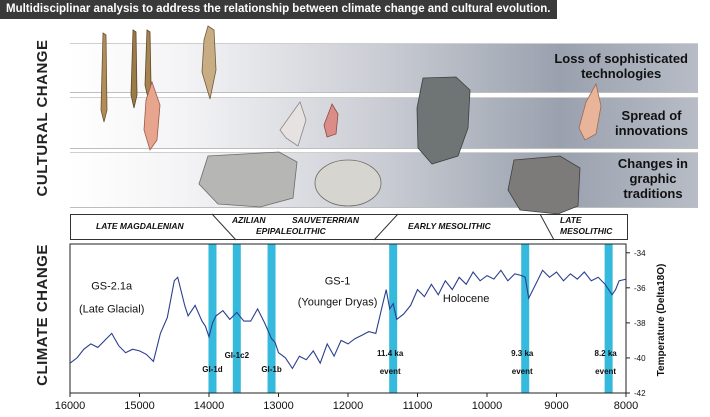 The height and width of the screenshot is (417, 710). Describe the element at coordinates (104, 77) in the screenshot. I see `bone-point-1-image` at that location.